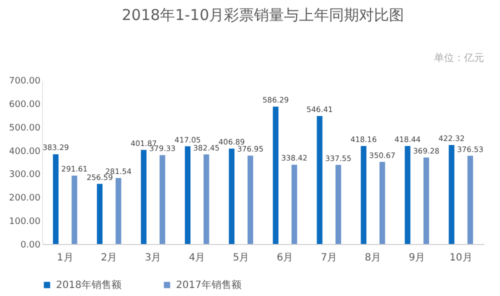  Describe the element at coordinates (25, 199) in the screenshot. I see `y-tick-label: 200.00` at that location.